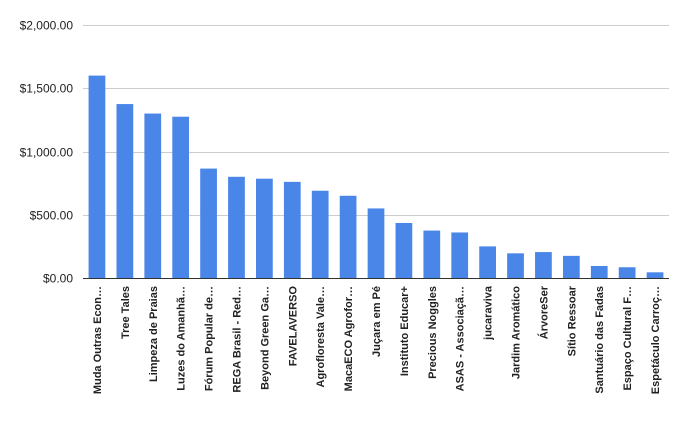 The image size is (690, 428). What do you see at coordinates (47, 89) in the screenshot?
I see `y-tick-label: $1,500.00` at bounding box center [47, 89].